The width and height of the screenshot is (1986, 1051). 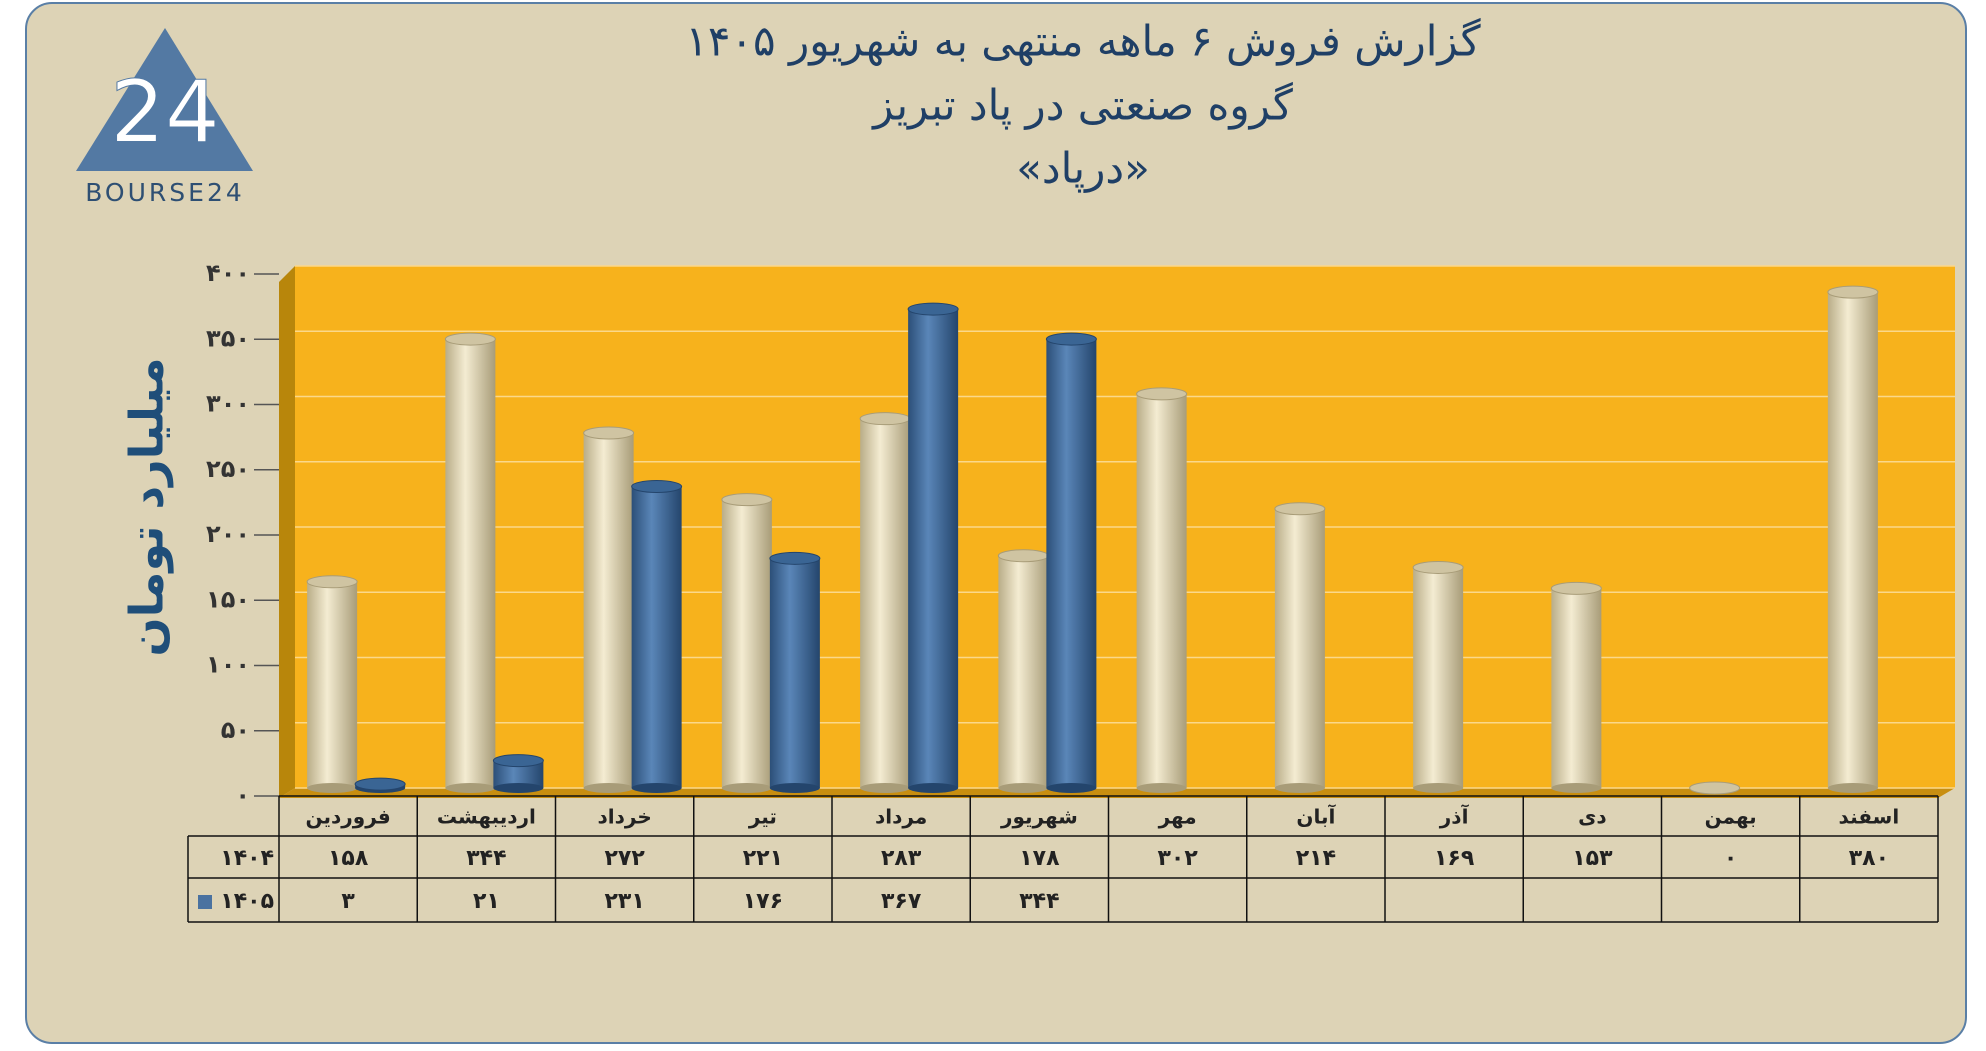 What do you see at coordinates (287, 532) in the screenshot?
I see `side-wall` at bounding box center [287, 532].